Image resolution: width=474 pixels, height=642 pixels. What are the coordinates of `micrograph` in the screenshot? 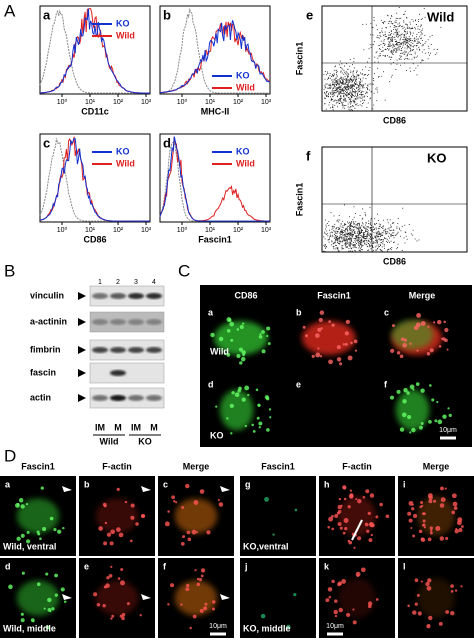 It's located at (278, 516).